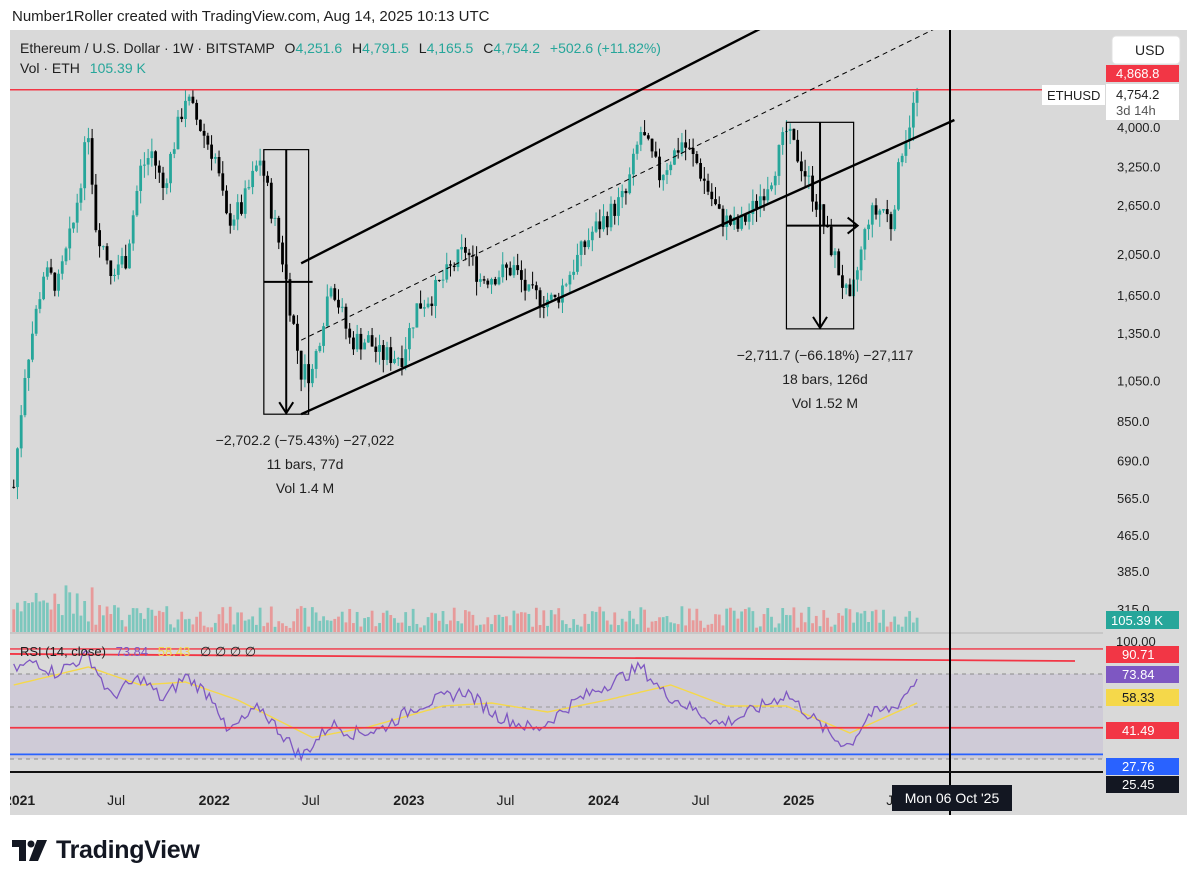  I want to click on rsi-legend: RSI (14, close) 73.84 58.43 ∅ ∅ ∅ ∅, so click(138, 651).